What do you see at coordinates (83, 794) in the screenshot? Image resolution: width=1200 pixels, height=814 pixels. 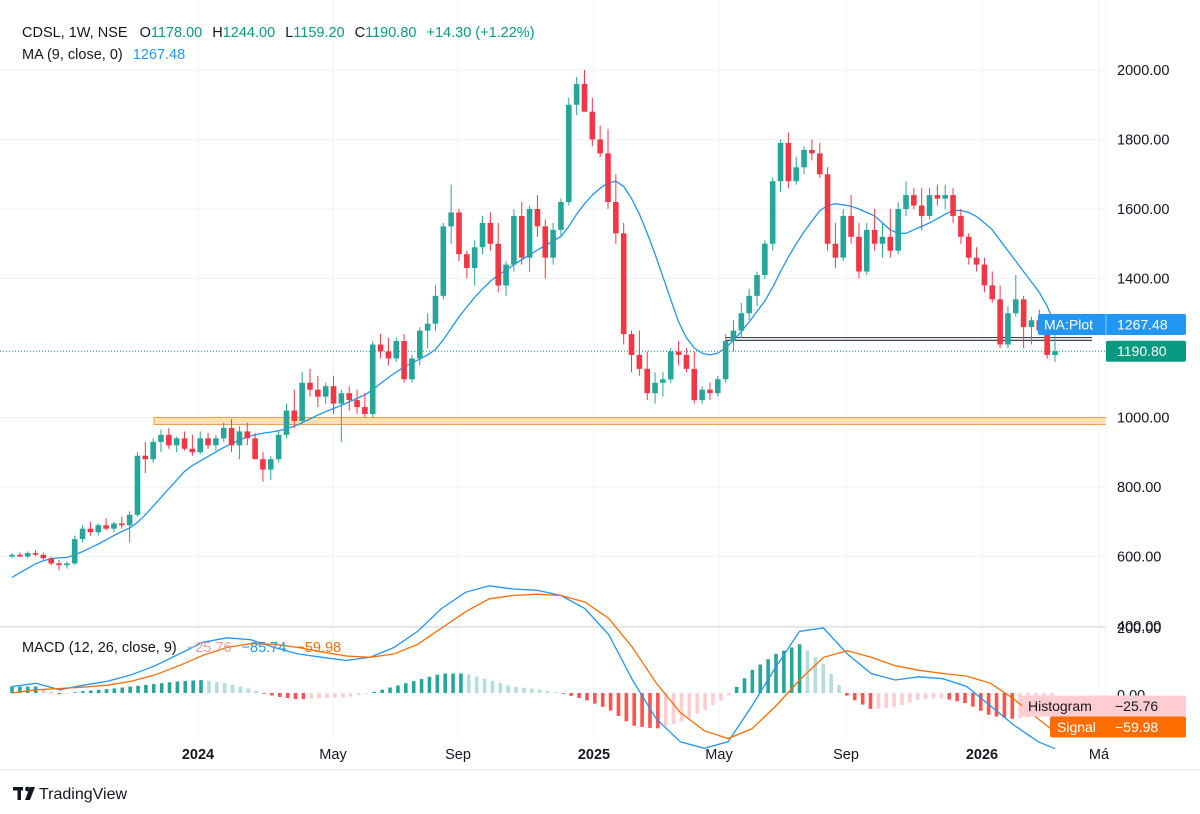 I see `brand-name: TradingView` at bounding box center [83, 794].